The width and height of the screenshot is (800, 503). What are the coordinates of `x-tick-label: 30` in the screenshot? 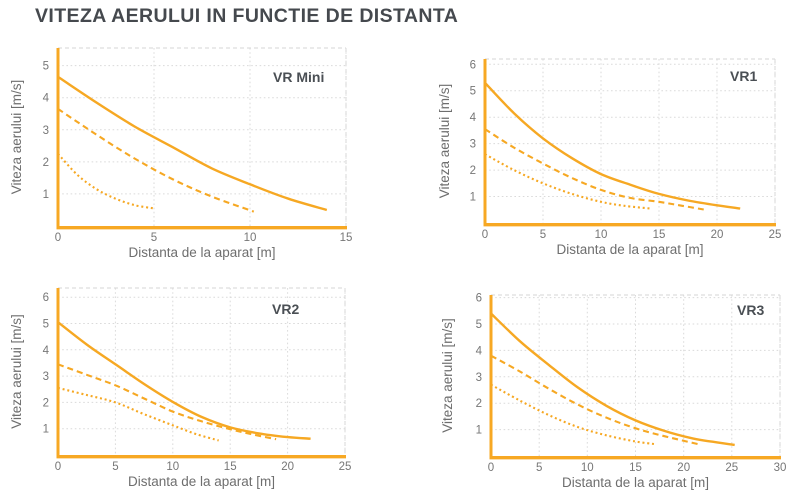 It's located at (780, 468).